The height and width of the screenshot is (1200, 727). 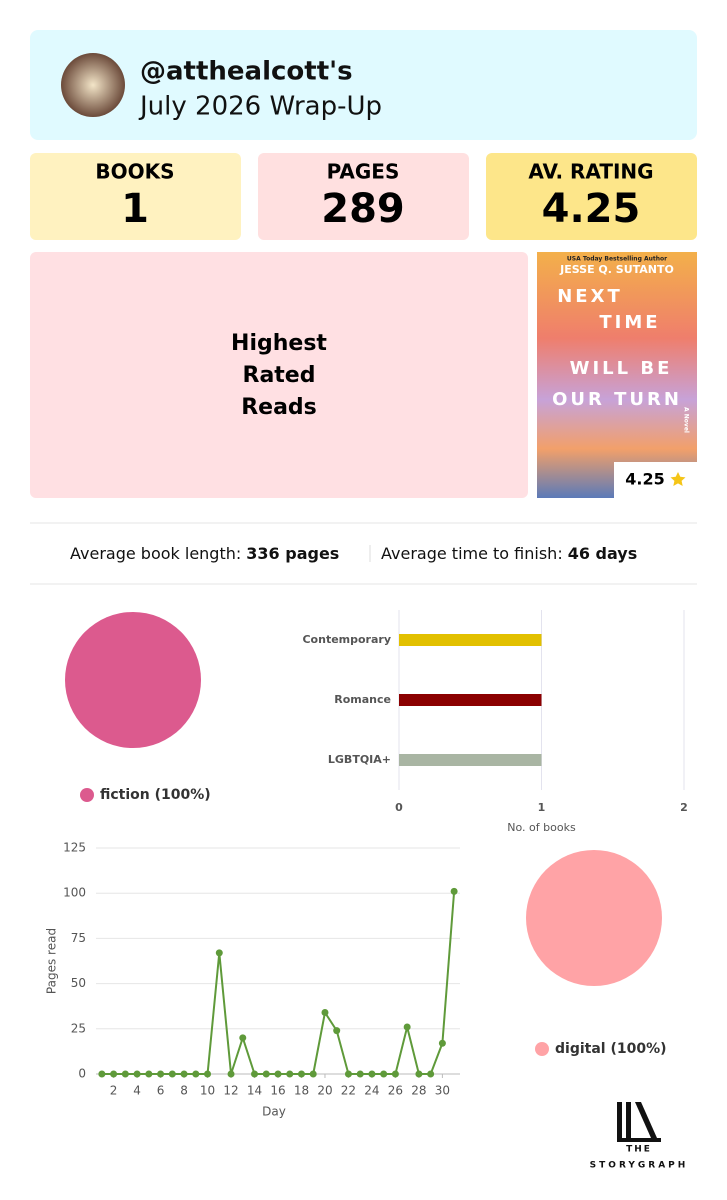 I want to click on heading: Highest, so click(x=279, y=343).